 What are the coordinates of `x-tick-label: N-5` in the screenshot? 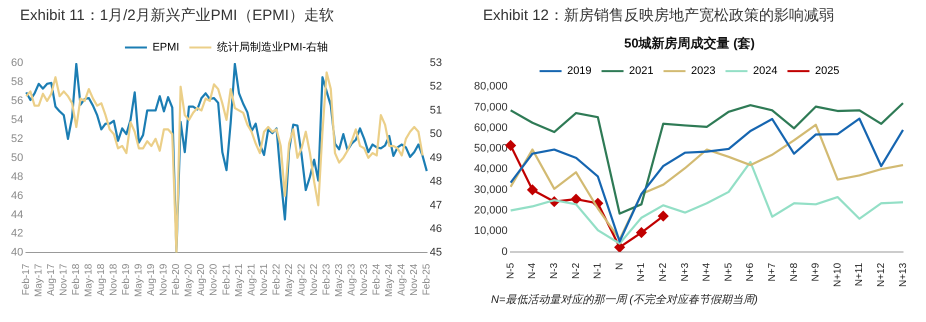 It's located at (510, 270).